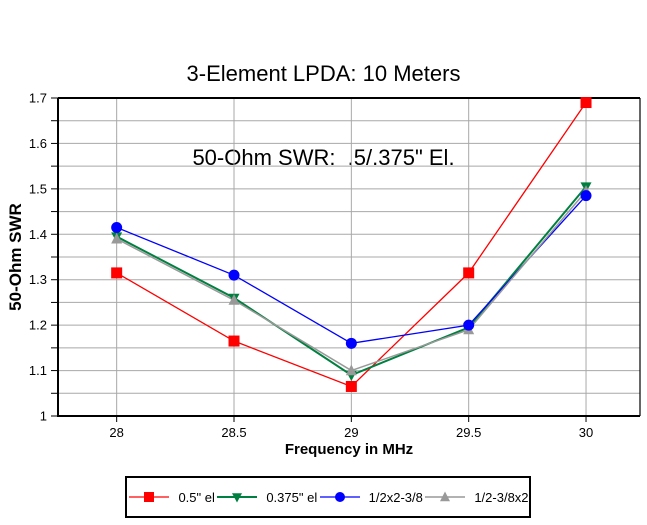 This screenshot has width=647, height=525. What do you see at coordinates (395, 497) in the screenshot?
I see `legend-label: 1/2x2-3/8` at bounding box center [395, 497].